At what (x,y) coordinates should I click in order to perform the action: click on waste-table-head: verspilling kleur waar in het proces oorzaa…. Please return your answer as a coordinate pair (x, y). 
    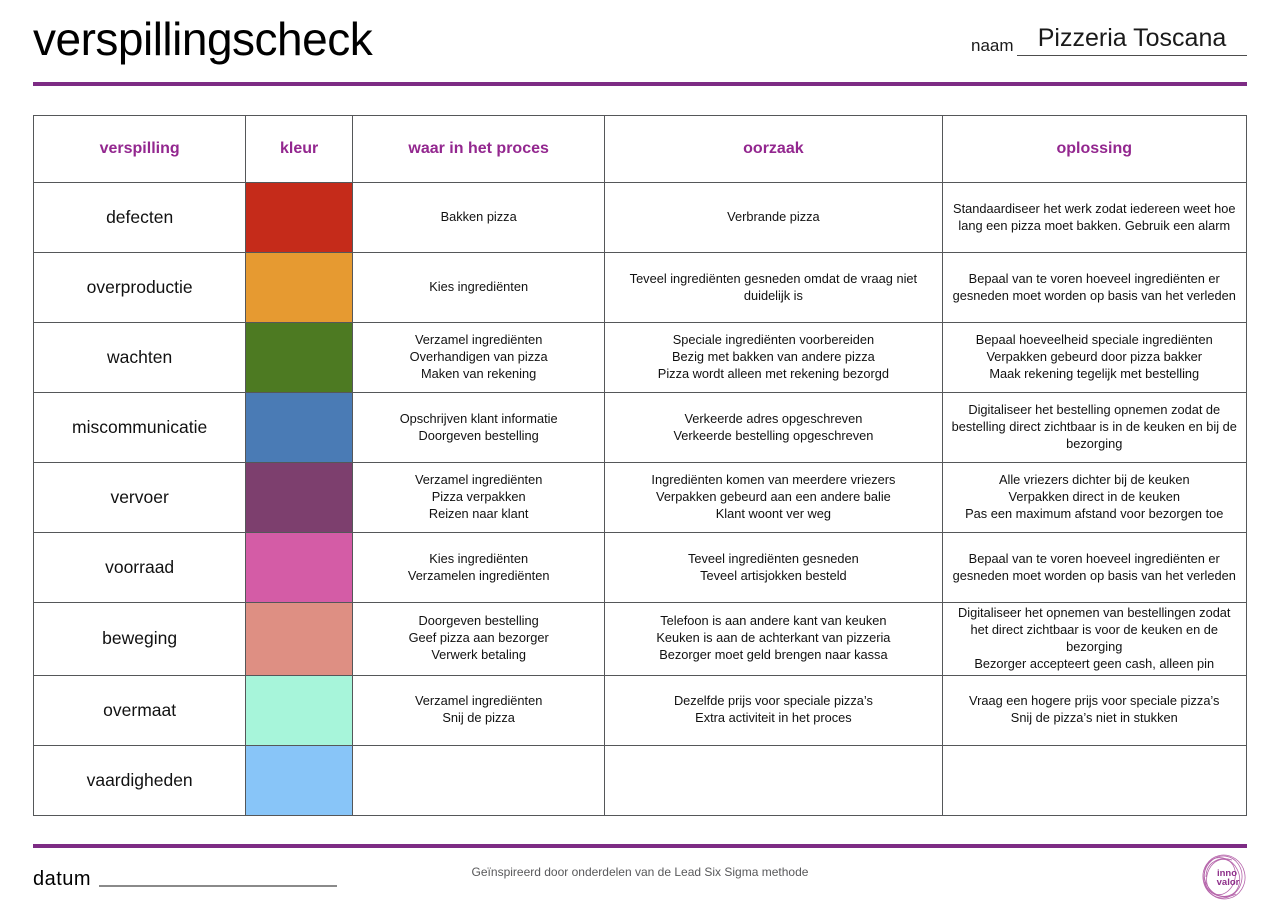
    Looking at the image, I should click on (639, 149).